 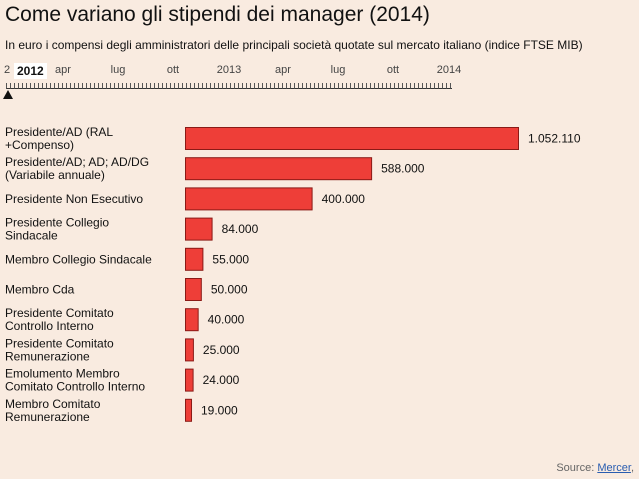 I want to click on timeline-ruler, so click(x=229, y=85).